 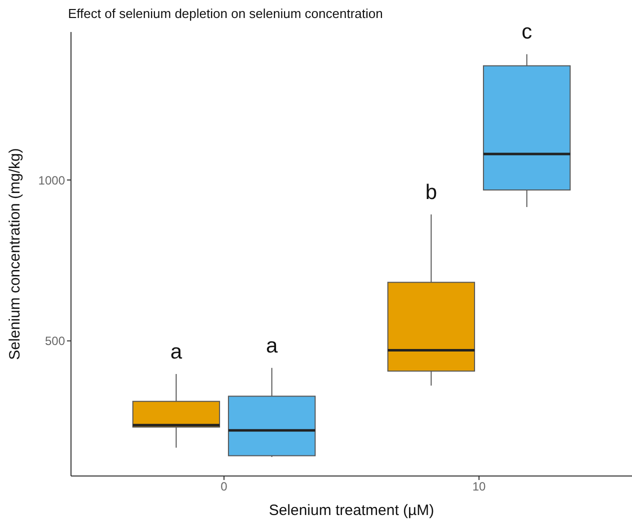 I want to click on x-axis-title: Selenium treatment (µM), so click(x=351, y=510).